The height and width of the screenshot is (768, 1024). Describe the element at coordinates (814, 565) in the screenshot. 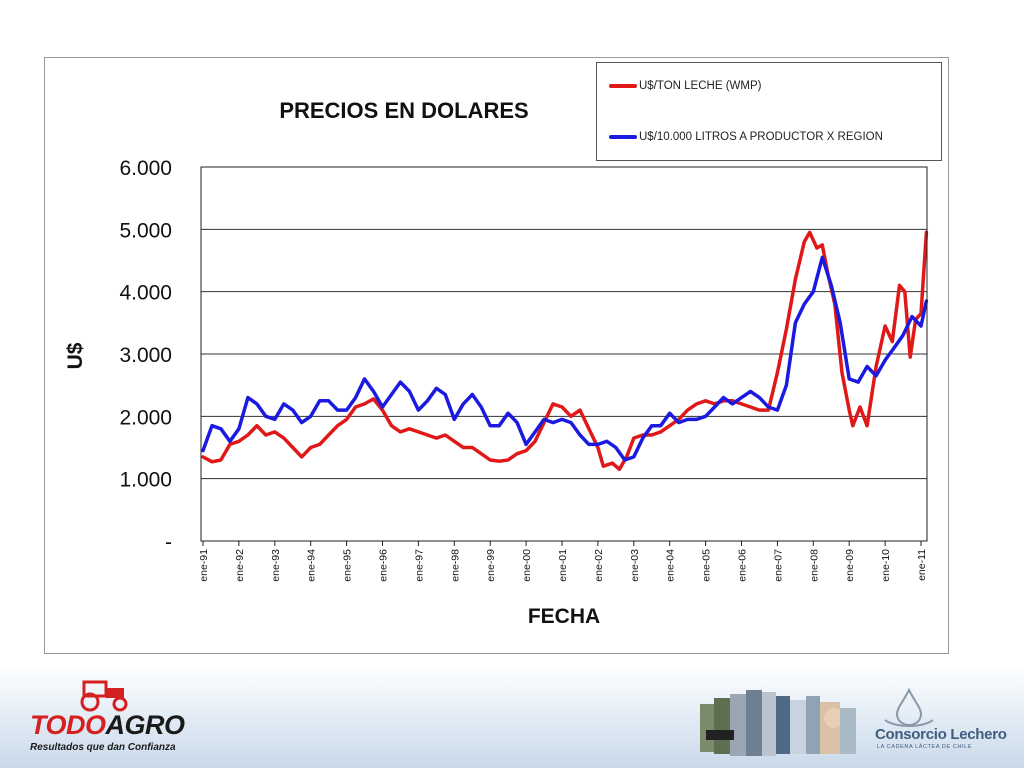

I see `x-tick-label: ene-08` at that location.